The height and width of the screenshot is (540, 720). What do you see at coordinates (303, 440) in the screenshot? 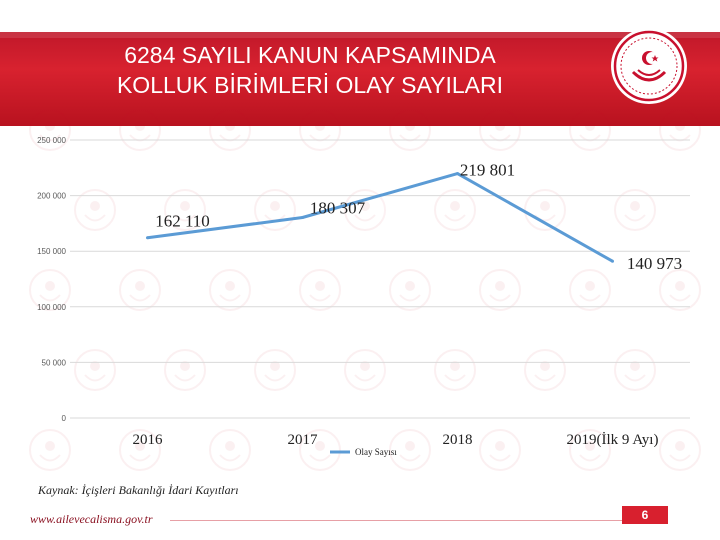
I see `x-tick-label: 2017` at bounding box center [303, 440].